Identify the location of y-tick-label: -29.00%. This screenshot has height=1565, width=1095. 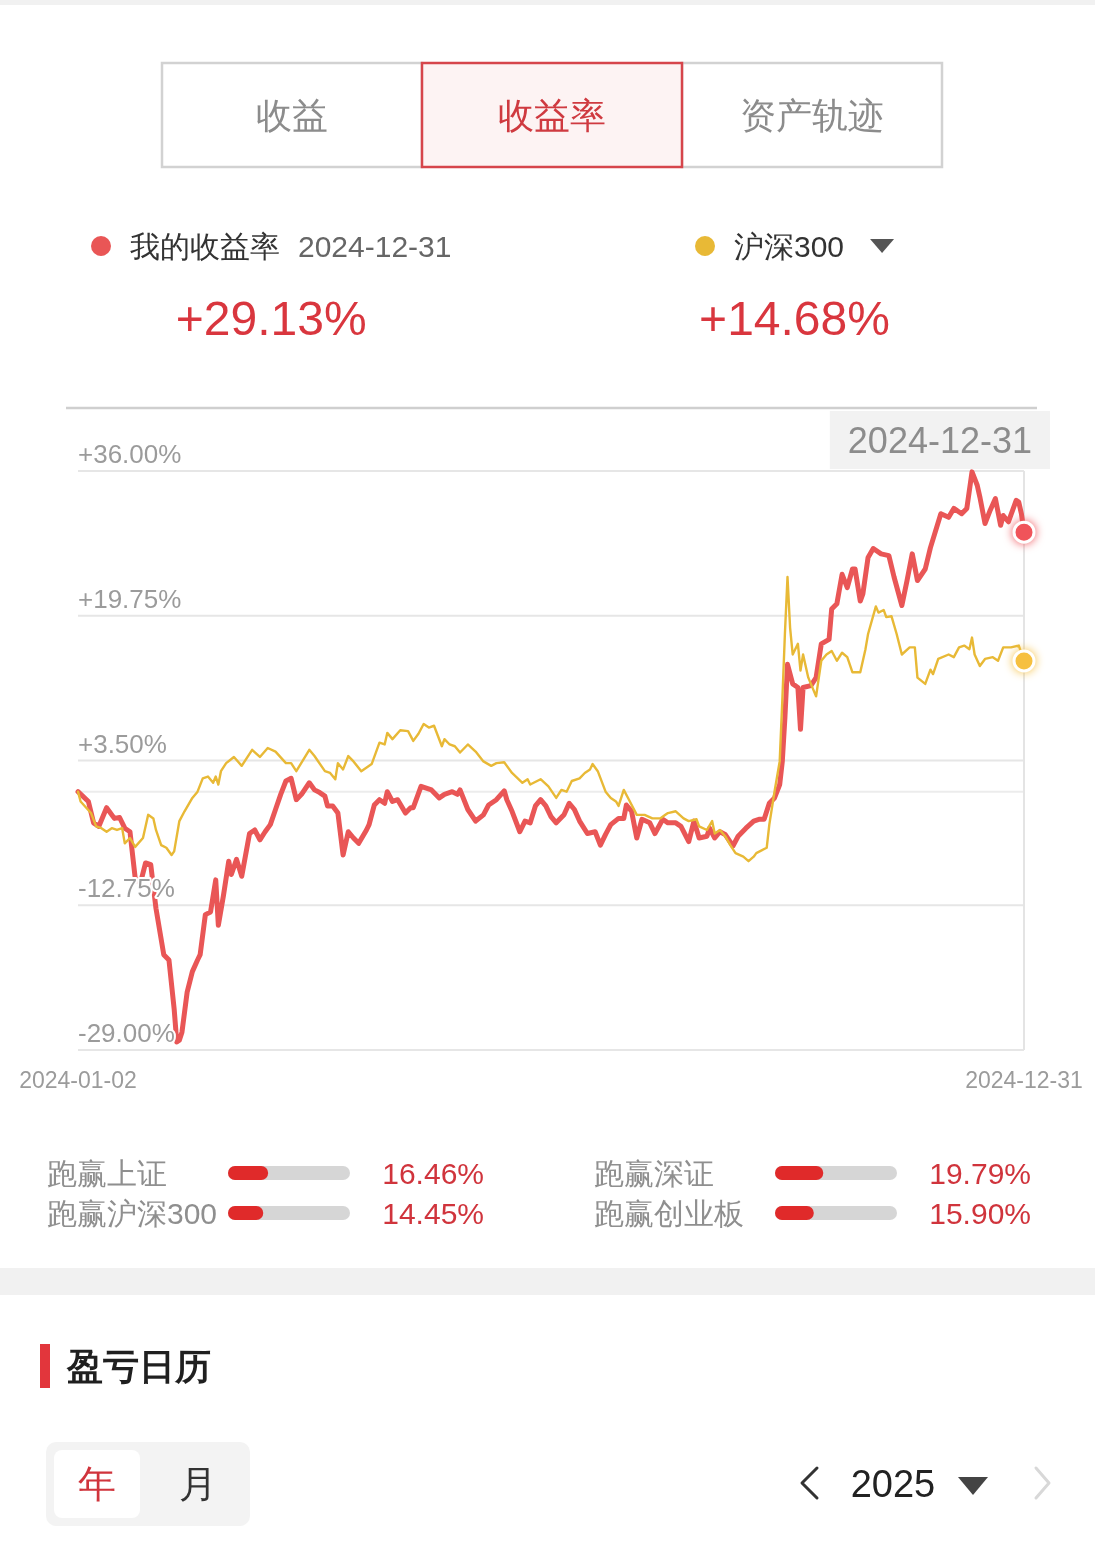
(126, 1033).